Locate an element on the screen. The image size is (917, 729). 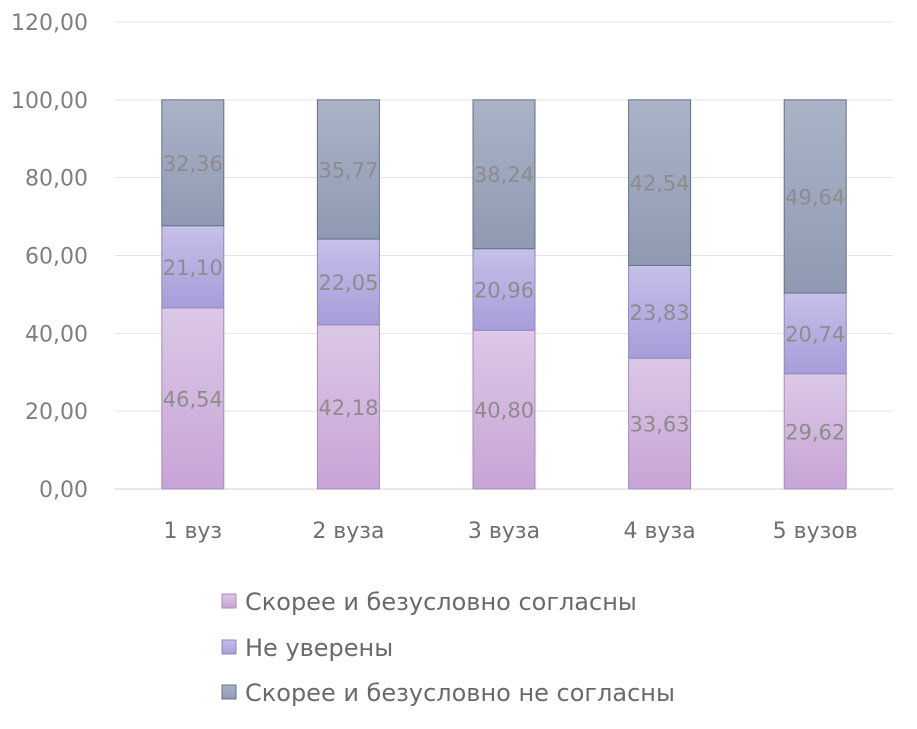
data-label: 42,18 is located at coordinates (348, 408).